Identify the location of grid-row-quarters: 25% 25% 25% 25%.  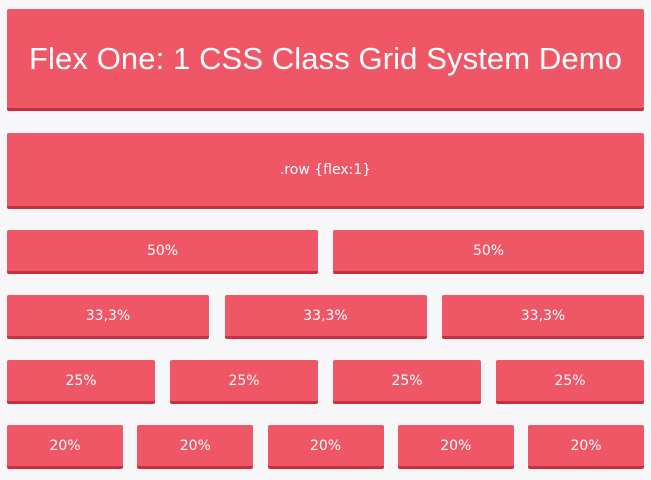
(325, 382).